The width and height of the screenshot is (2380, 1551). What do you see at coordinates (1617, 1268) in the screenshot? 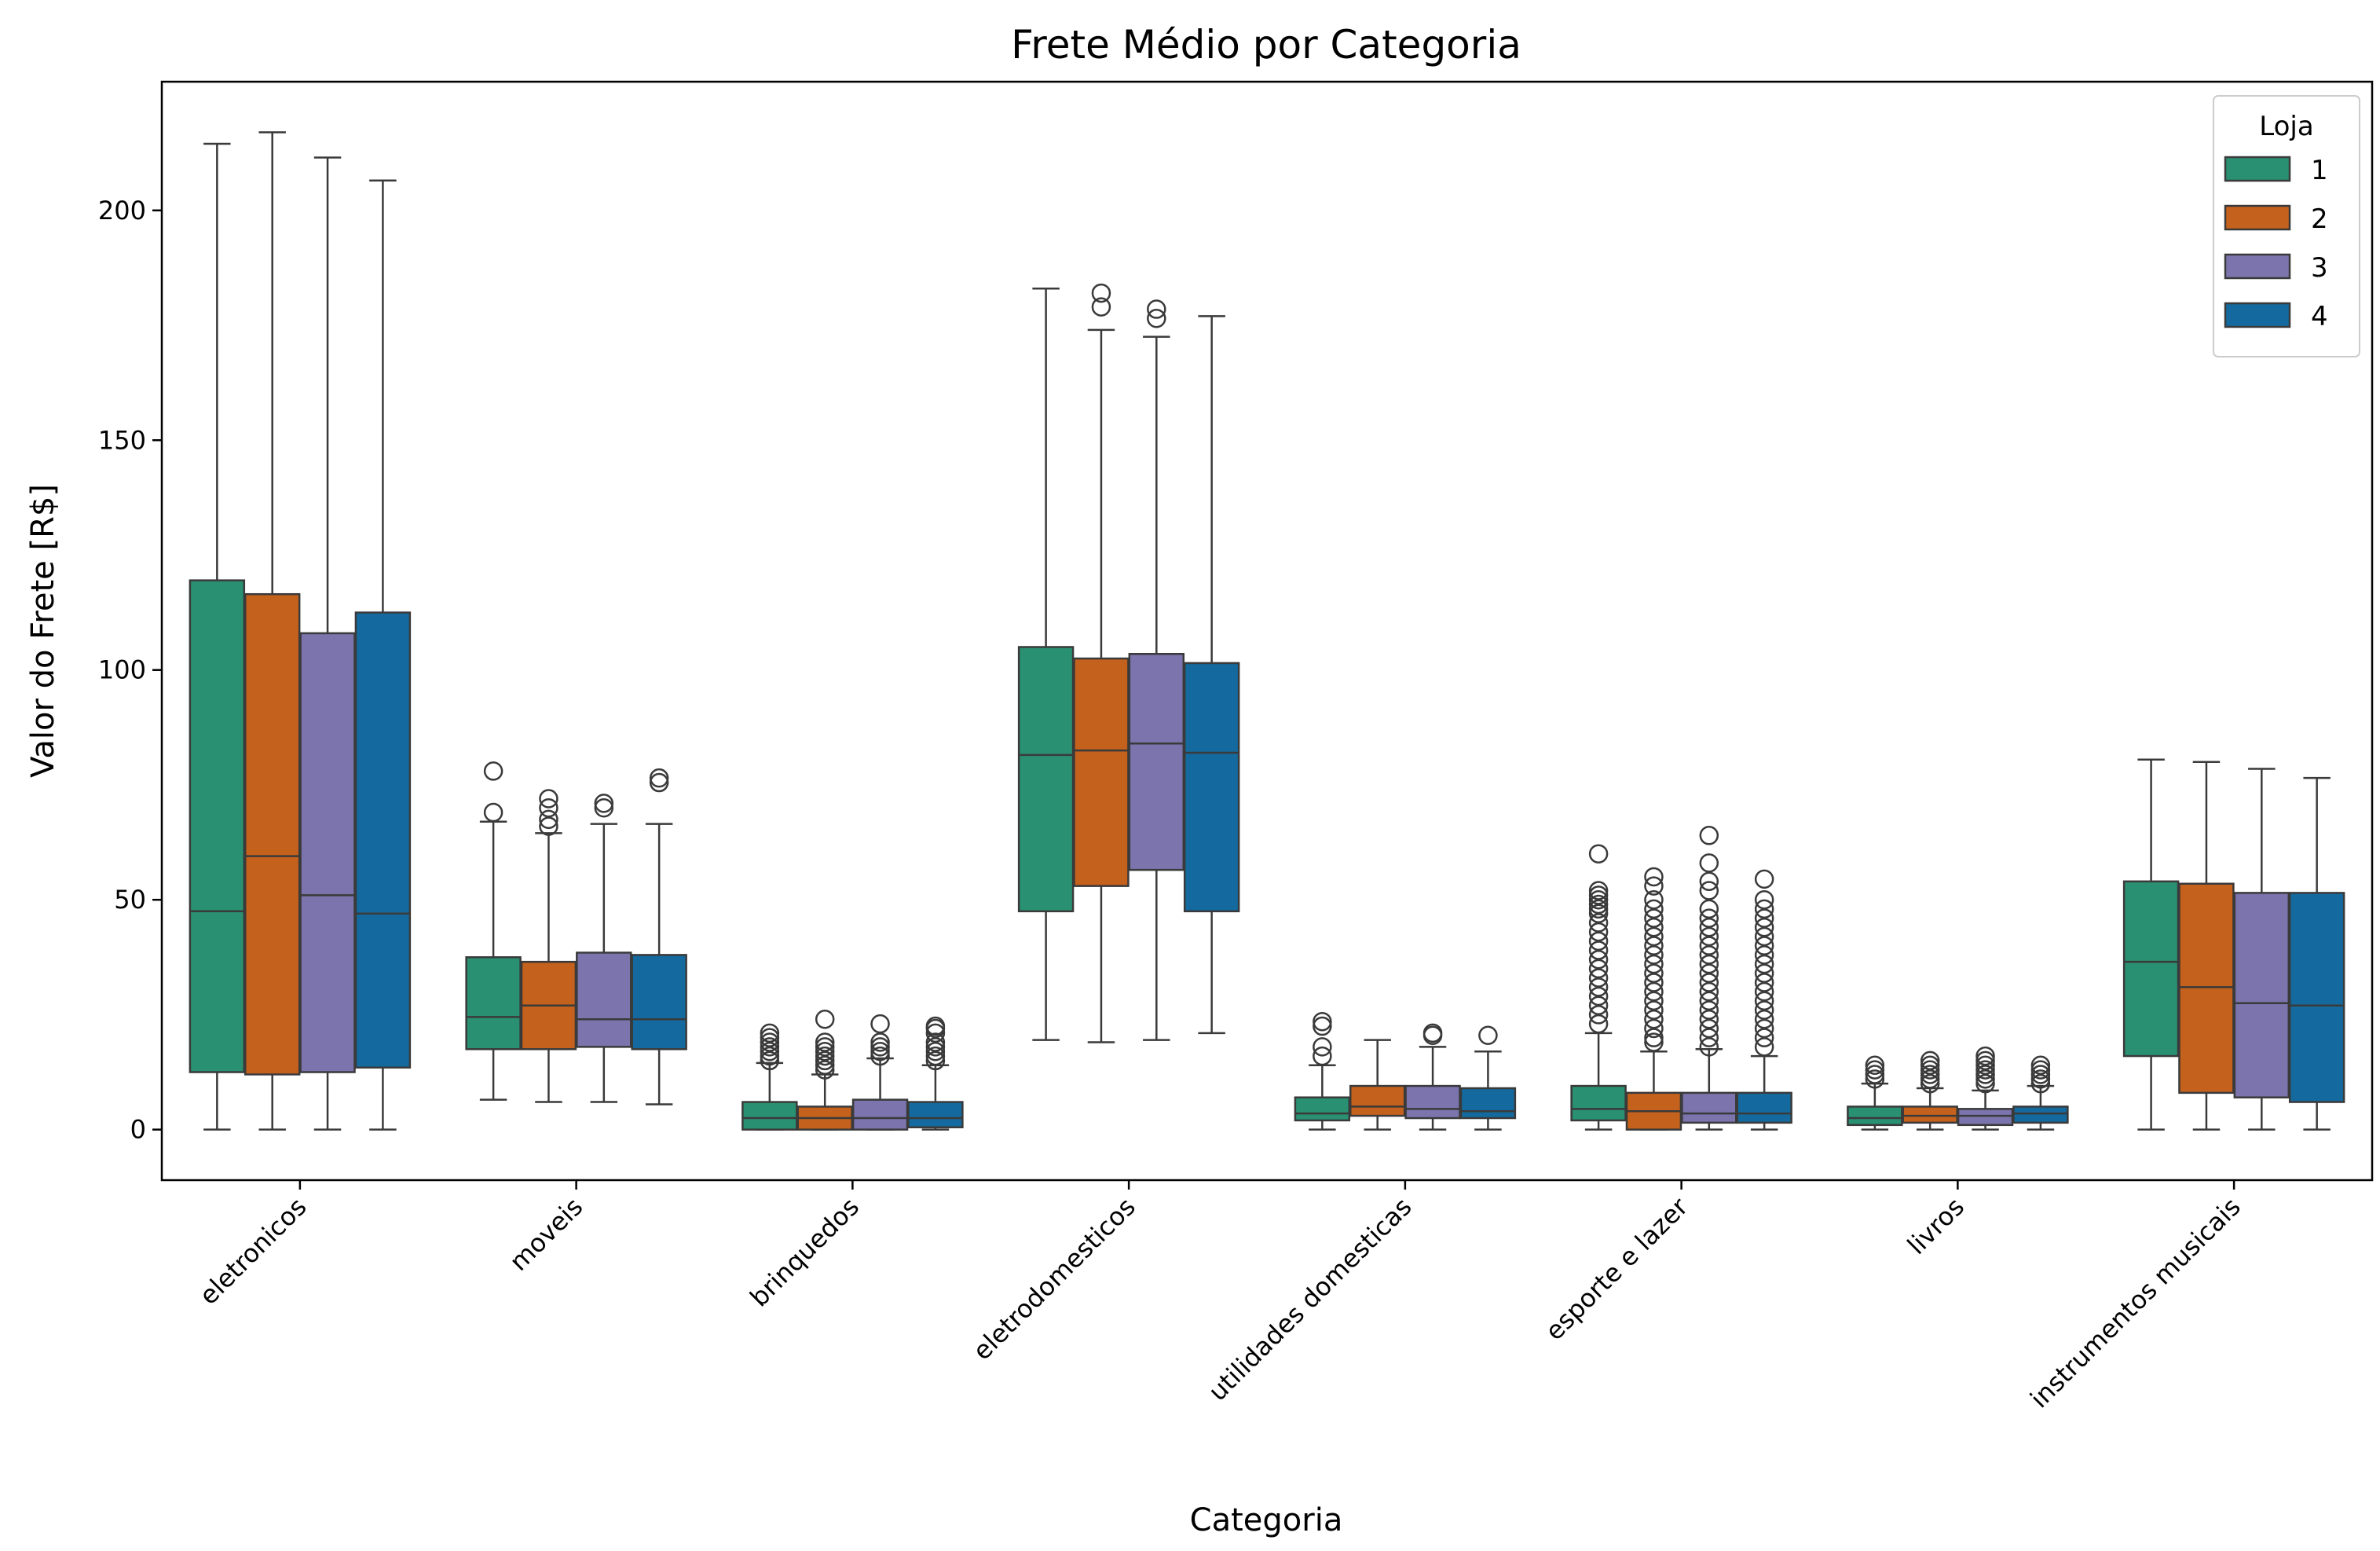
I see `x-tick-label: esporte e lazer` at bounding box center [1617, 1268].